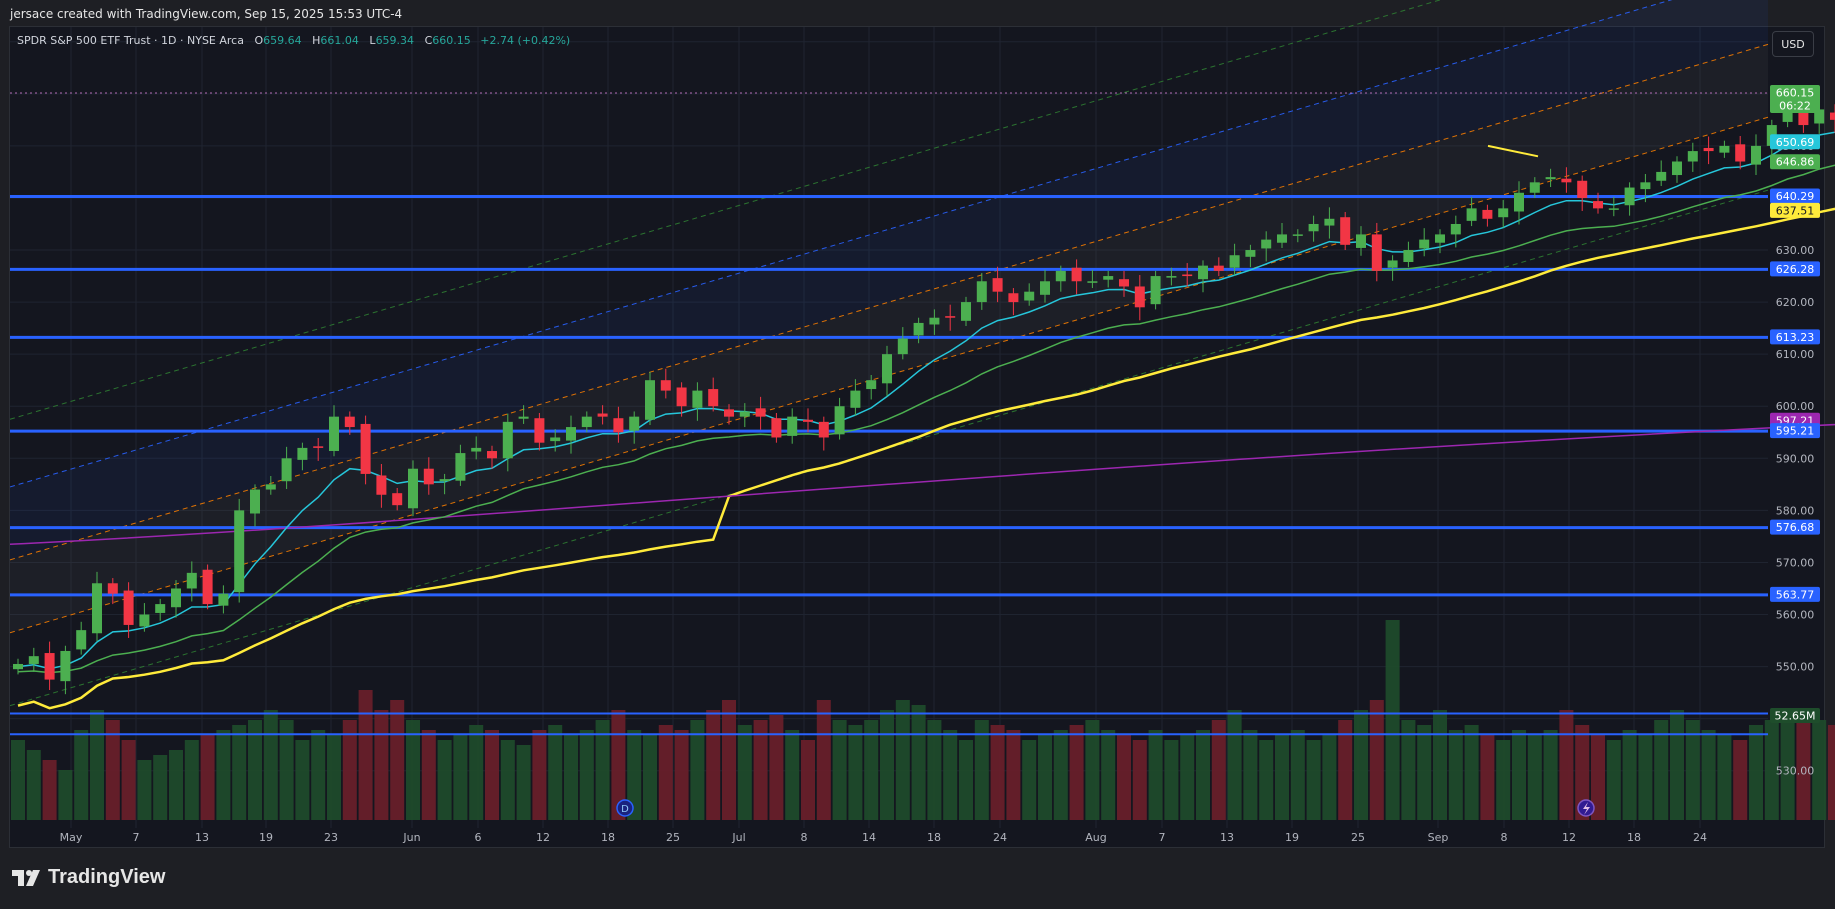 Image resolution: width=1835 pixels, height=909 pixels. I want to click on open-label: O, so click(259, 40).